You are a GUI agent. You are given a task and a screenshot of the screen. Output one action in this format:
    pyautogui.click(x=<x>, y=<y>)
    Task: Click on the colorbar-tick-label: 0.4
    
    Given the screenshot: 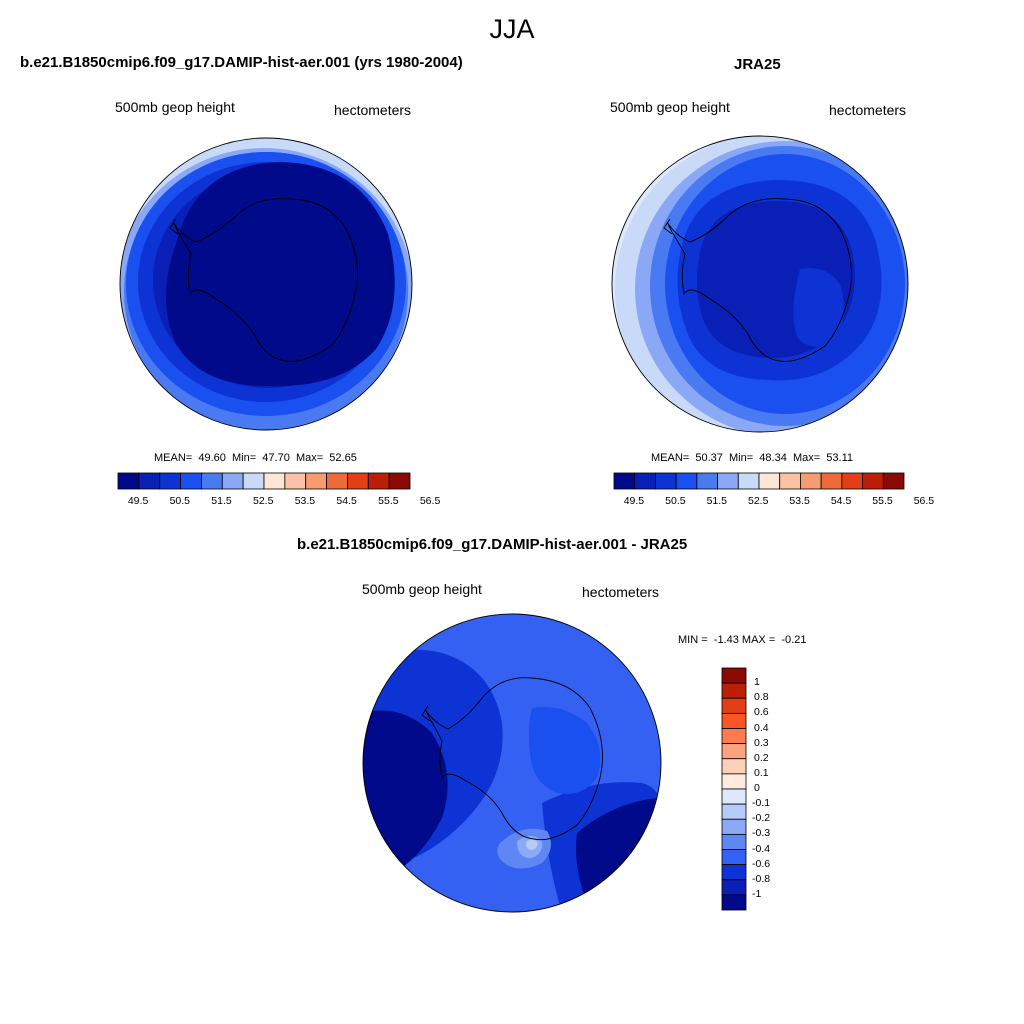 What is the action you would take?
    pyautogui.click(x=761, y=727)
    